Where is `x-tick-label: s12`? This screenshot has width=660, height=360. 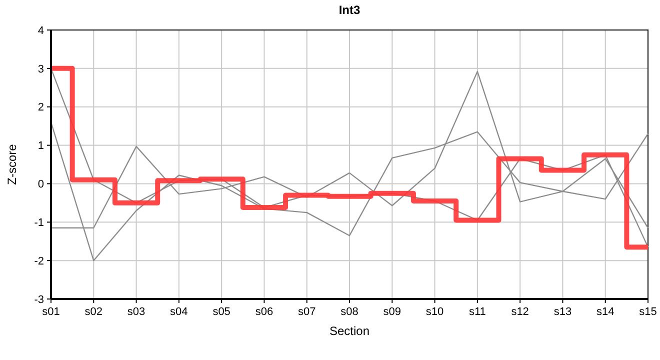
x-tick-label: s12 is located at coordinates (520, 312).